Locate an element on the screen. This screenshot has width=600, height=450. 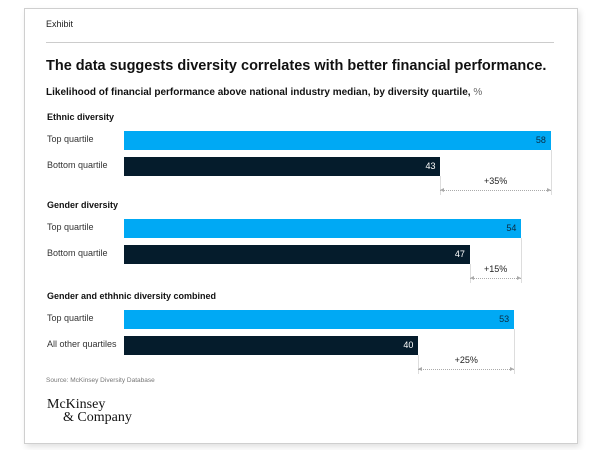
bar-value-label: 58 is located at coordinates (540, 140).